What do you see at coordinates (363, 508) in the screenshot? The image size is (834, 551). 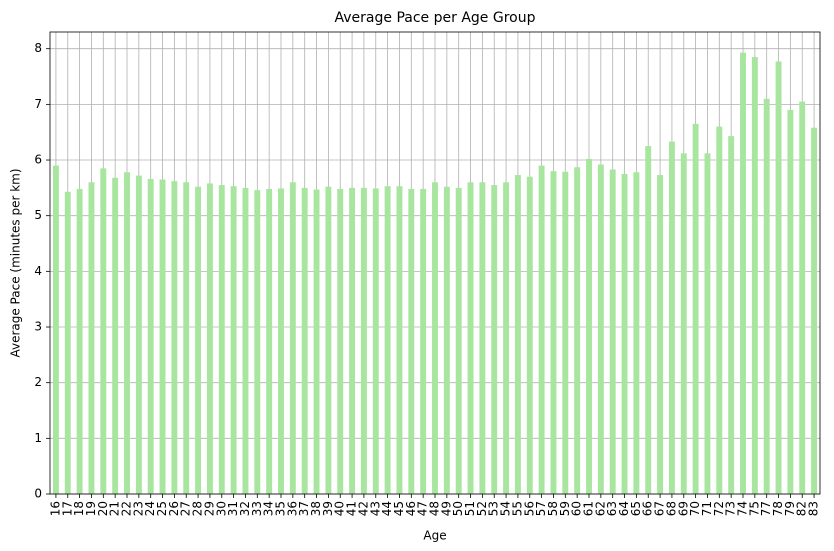 I see `x-tick-label: 42` at bounding box center [363, 508].